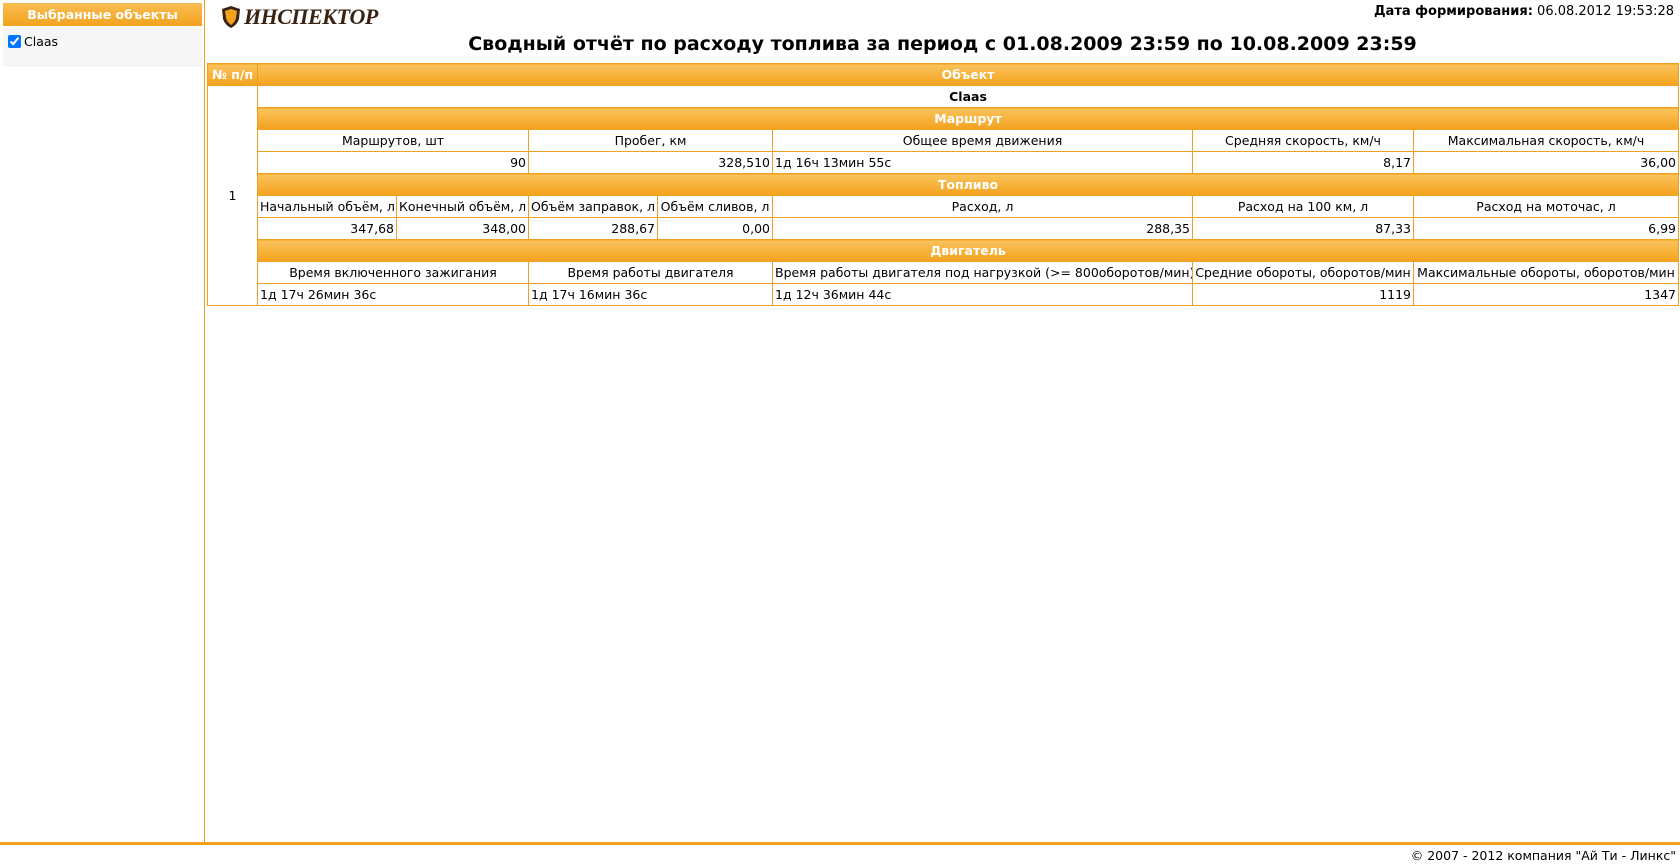 This screenshot has width=1680, height=867. Describe the element at coordinates (393, 272) in the screenshot. I see `column-header: Время включенного зажигания` at that location.